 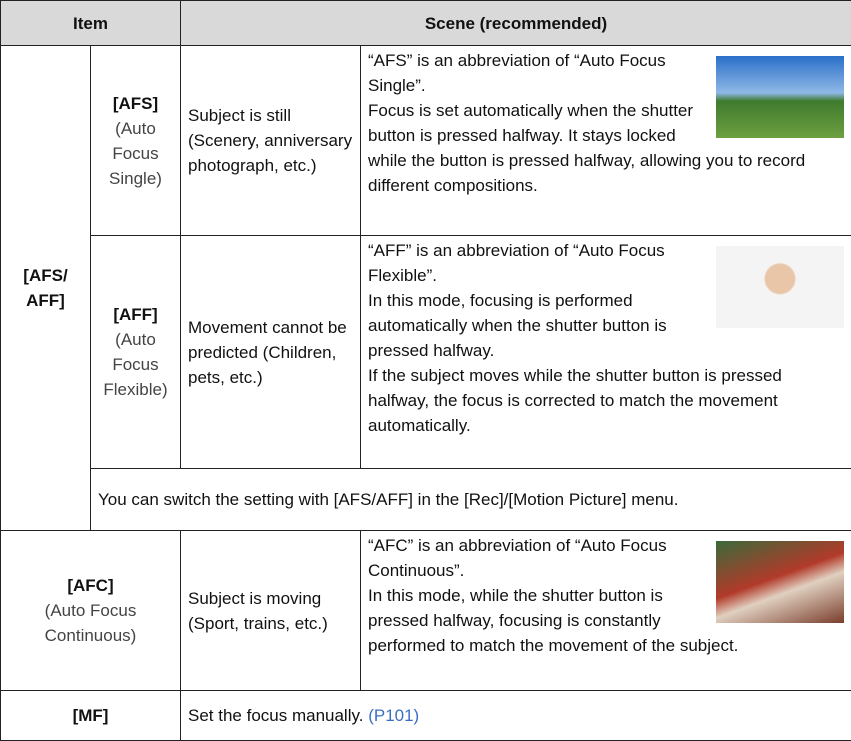 I want to click on mode-name: [AFS], so click(x=135, y=103).